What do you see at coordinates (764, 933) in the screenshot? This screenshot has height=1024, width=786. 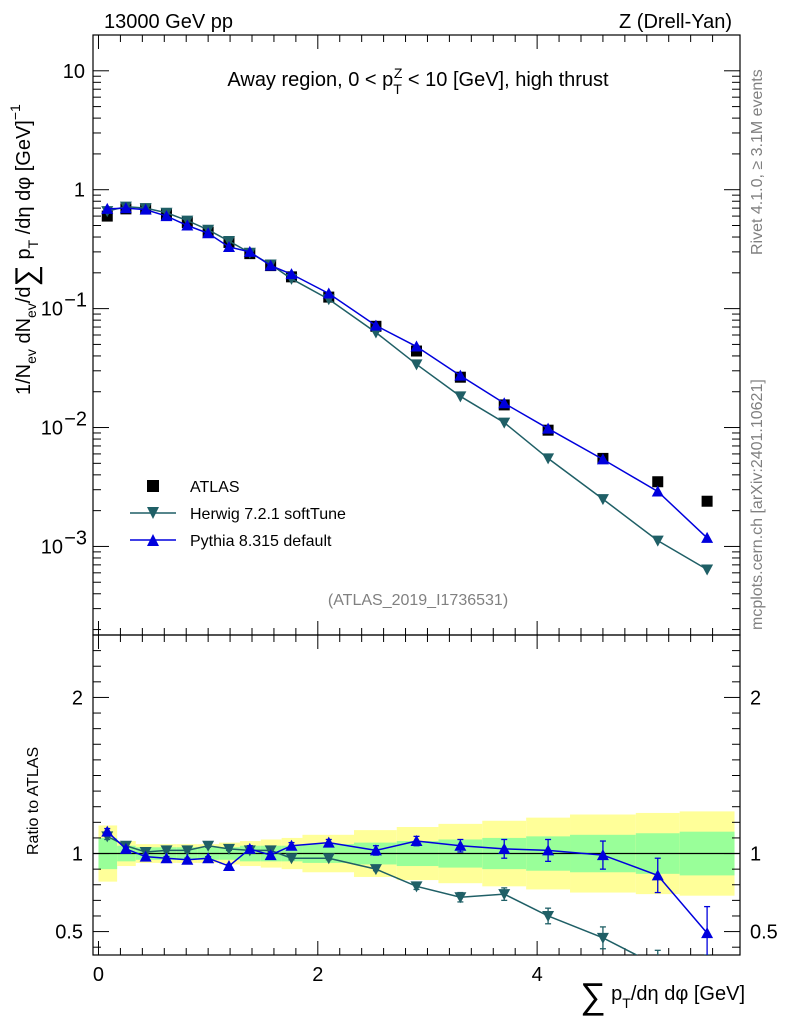 I see `ratio-y-tick-label-right: 0.5` at bounding box center [764, 933].